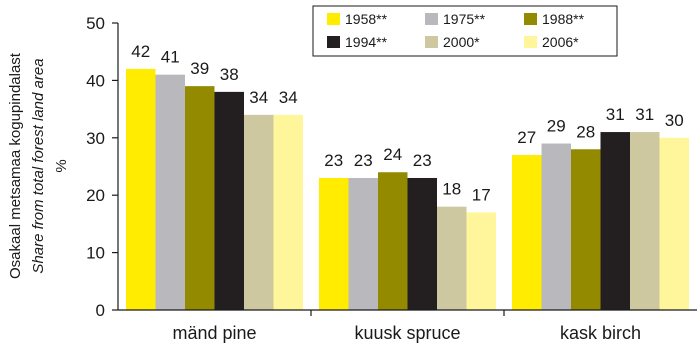 This screenshot has height=347, width=697. Describe the element at coordinates (15, 165) in the screenshot. I see `y-axis-title-line-1: Osakaal metsamaa kogupindalast` at that location.